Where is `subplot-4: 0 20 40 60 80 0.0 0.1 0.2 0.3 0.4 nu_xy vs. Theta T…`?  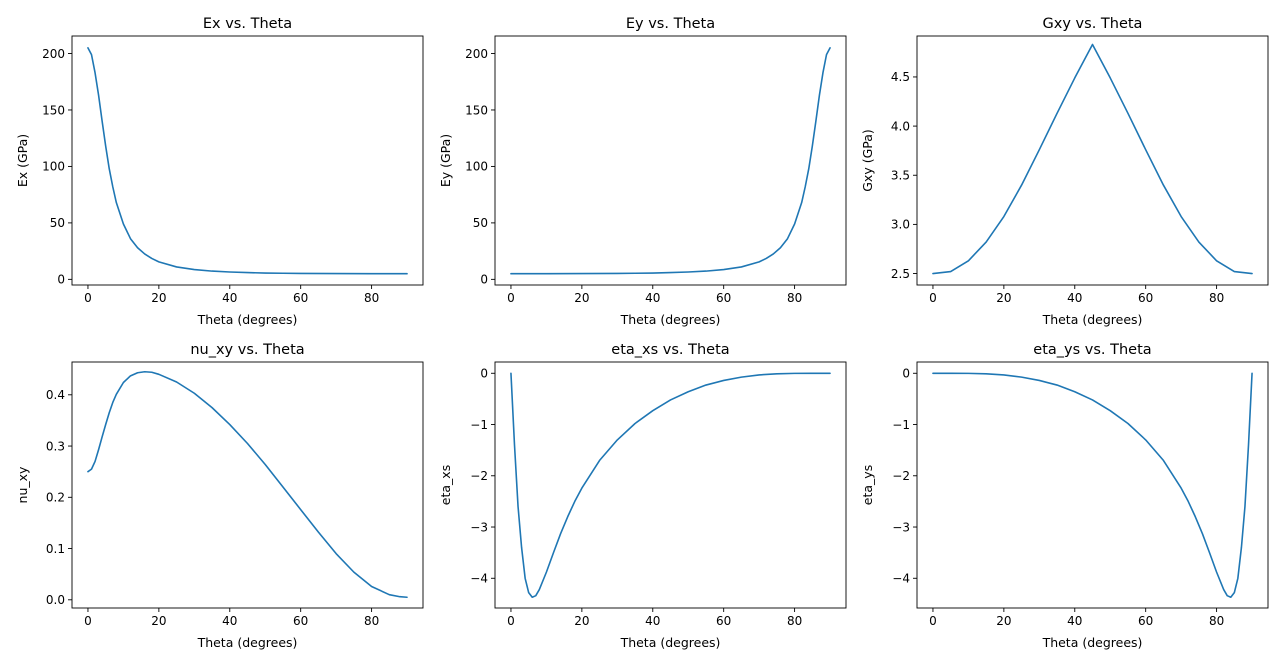
subplot-4: 0 20 40 60 80 0.0 0.1 0.2 0.3 0.4 nu_xy vs. Theta T… is located at coordinates (219, 496).